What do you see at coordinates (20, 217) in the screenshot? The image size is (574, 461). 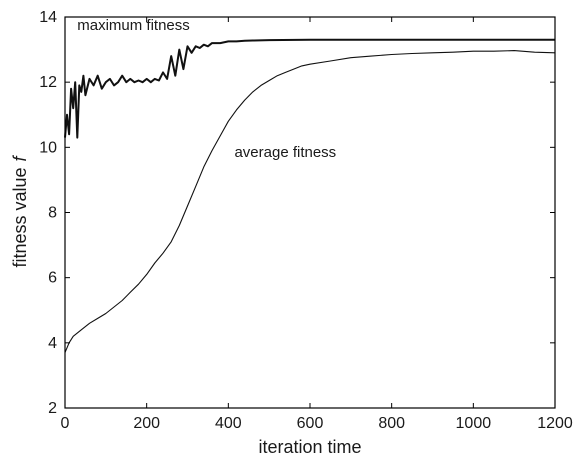 I see `y-axis-title-main: fitness value` at bounding box center [20, 217].